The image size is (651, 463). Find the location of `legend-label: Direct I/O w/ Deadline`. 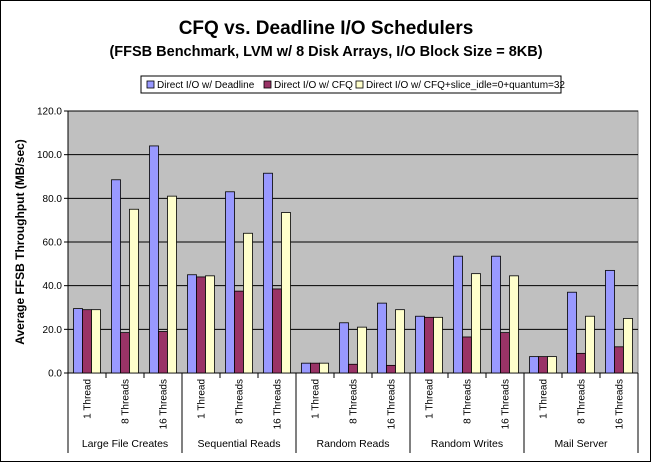

legend-label: Direct I/O w/ Deadline is located at coordinates (206, 85).